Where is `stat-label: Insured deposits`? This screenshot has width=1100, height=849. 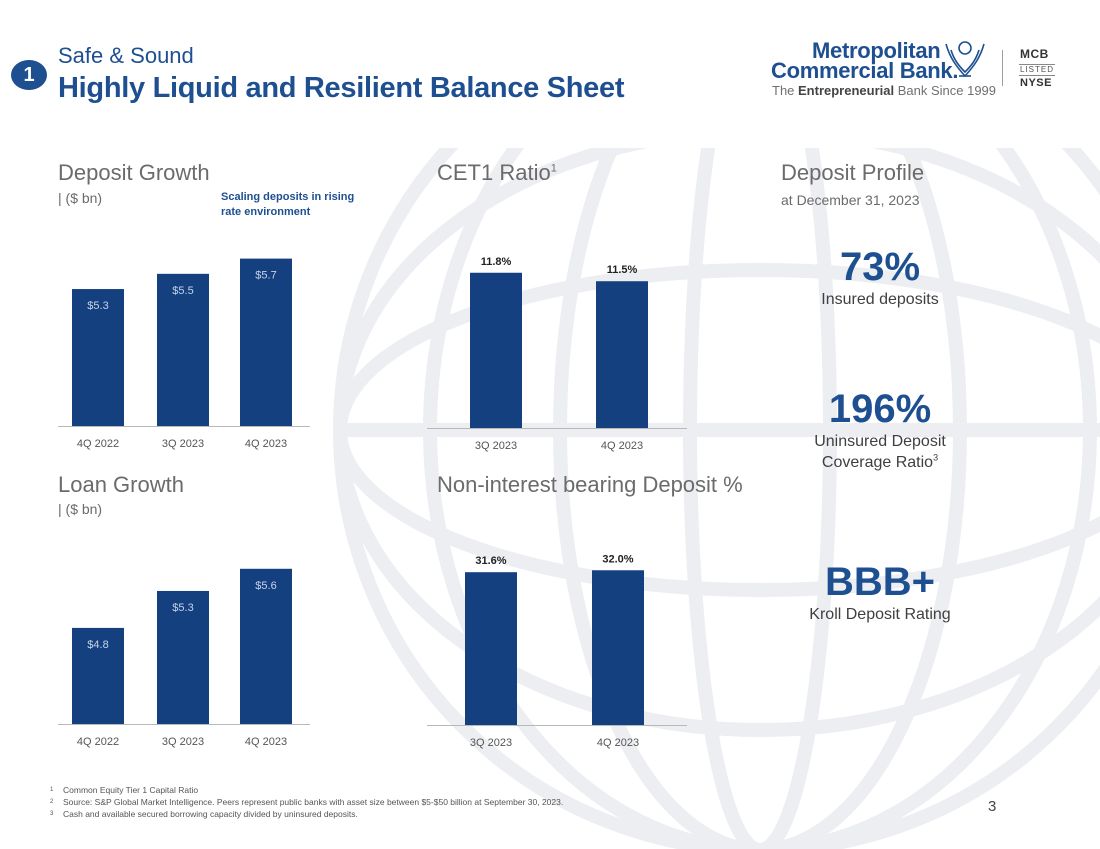 stat-label: Insured deposits is located at coordinates (880, 299).